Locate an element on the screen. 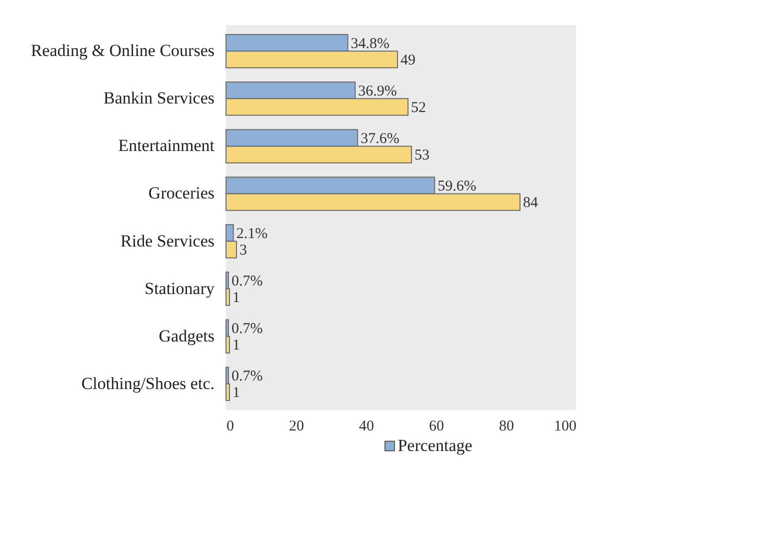  data-label: 59.6% is located at coordinates (457, 186).